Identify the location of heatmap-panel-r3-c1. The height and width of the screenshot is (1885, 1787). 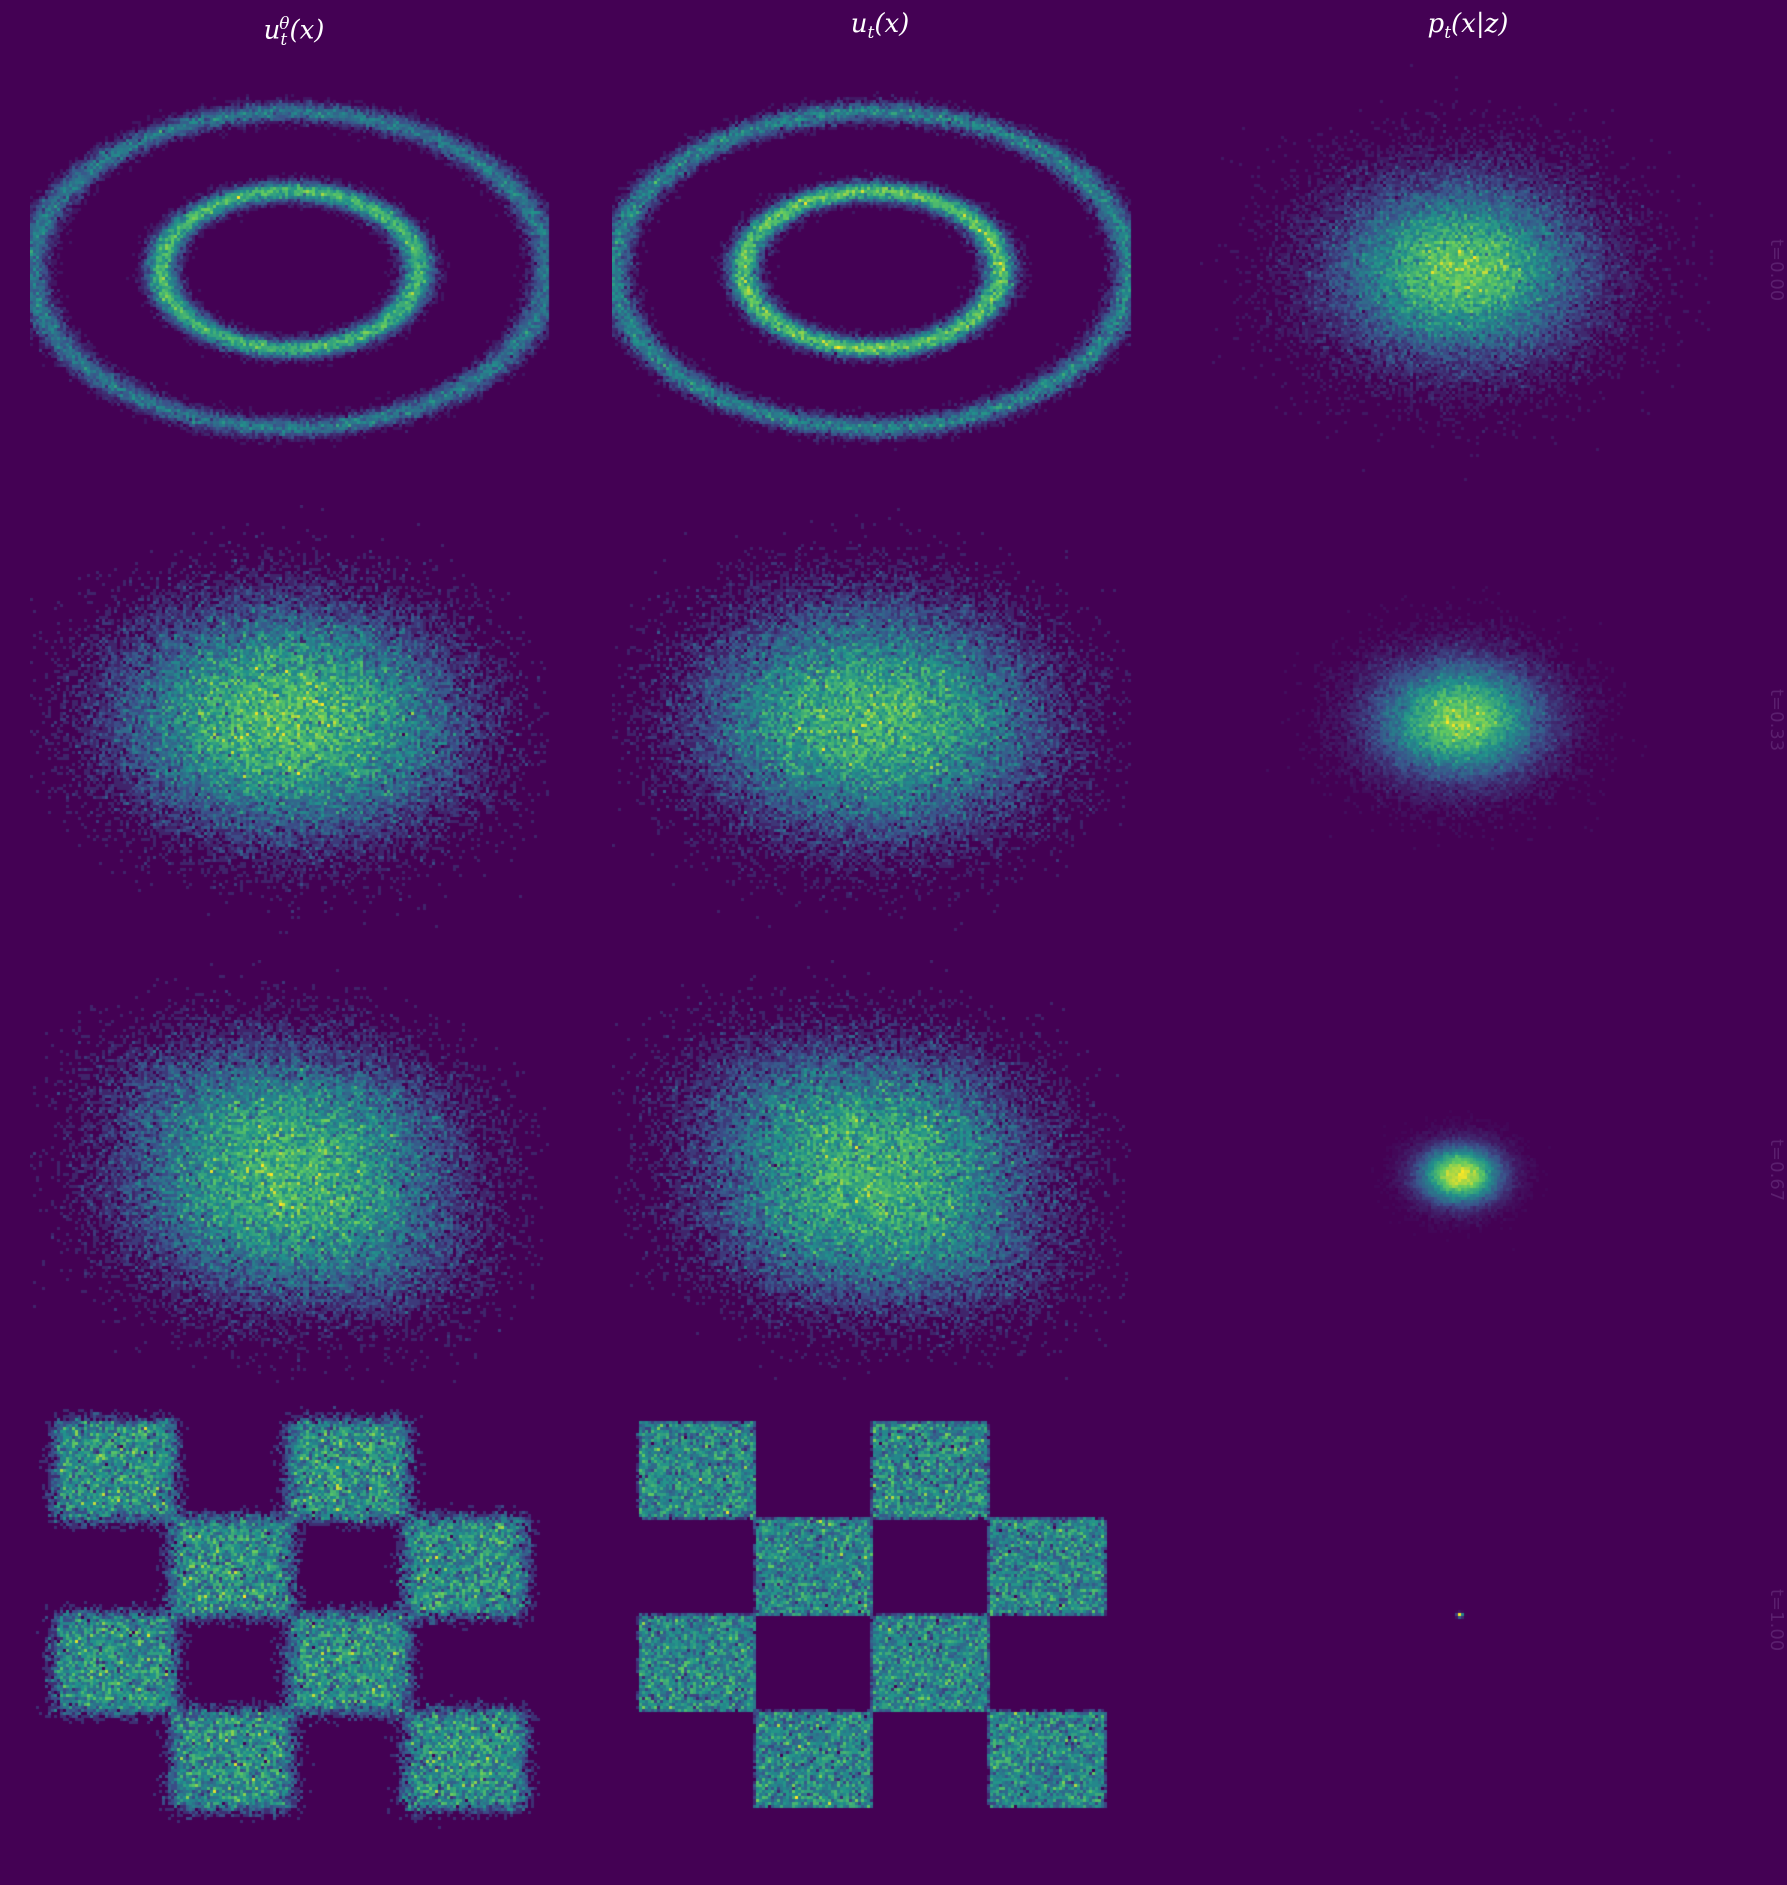
(872, 1615).